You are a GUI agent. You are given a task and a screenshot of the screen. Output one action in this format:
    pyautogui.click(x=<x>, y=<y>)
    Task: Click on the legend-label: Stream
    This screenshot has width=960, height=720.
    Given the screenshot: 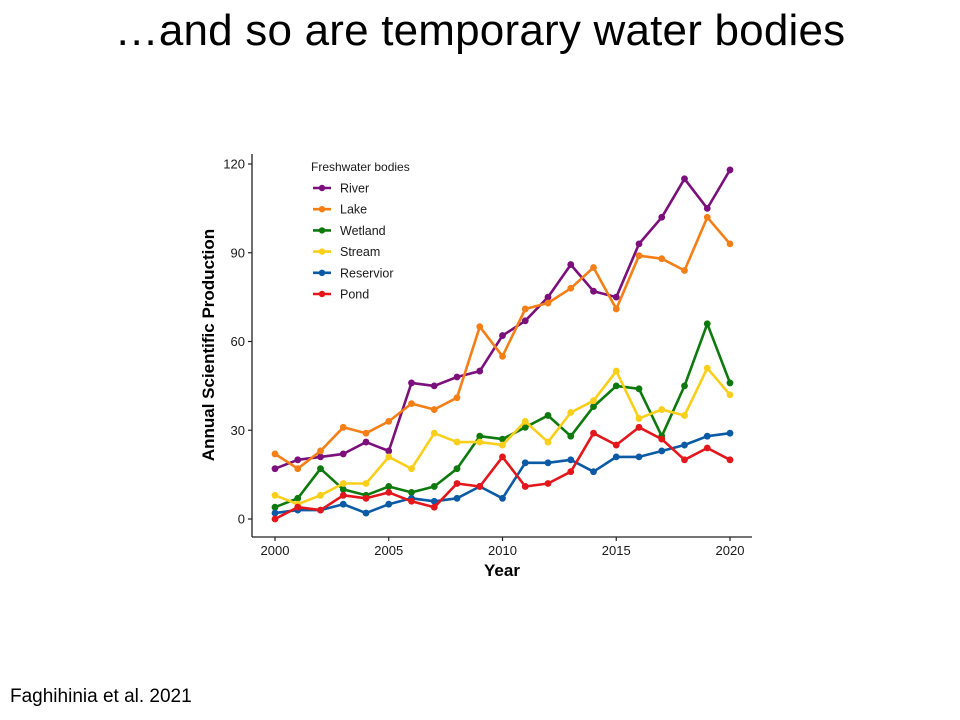 What is the action you would take?
    pyautogui.click(x=360, y=252)
    